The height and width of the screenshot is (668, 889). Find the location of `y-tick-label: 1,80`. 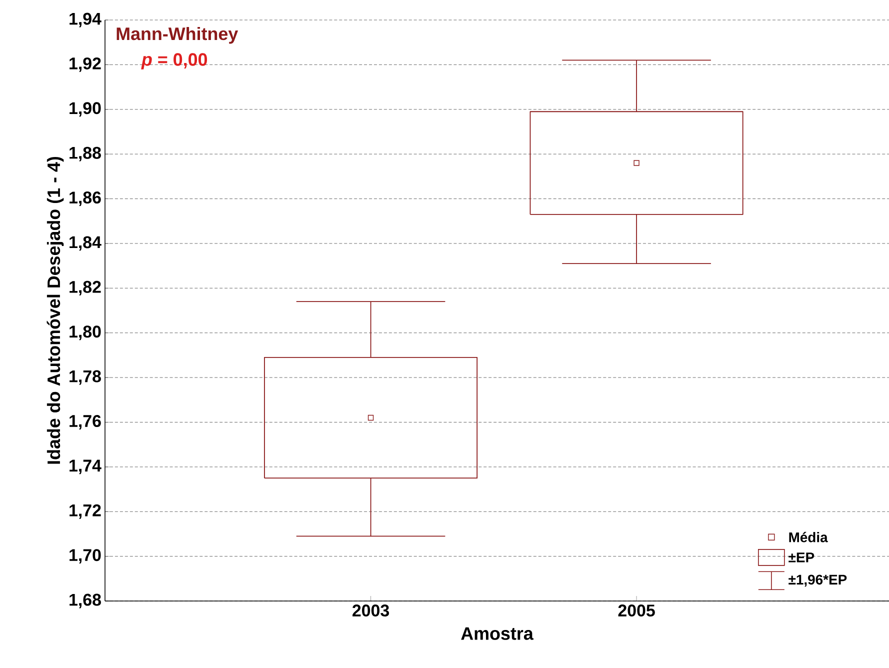

y-tick-label: 1,80 is located at coordinates (85, 333).